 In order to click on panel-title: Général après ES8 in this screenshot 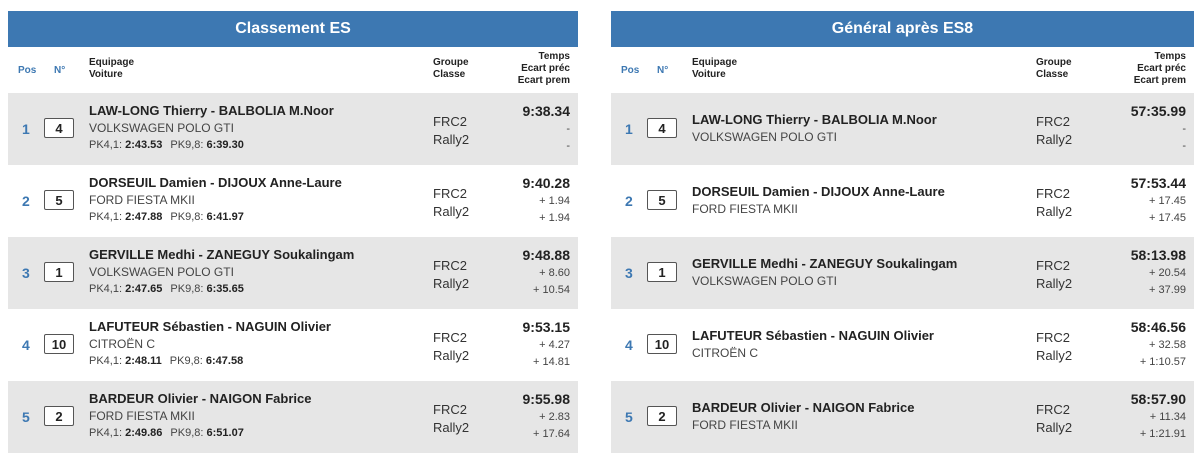, I will do `click(902, 29)`.